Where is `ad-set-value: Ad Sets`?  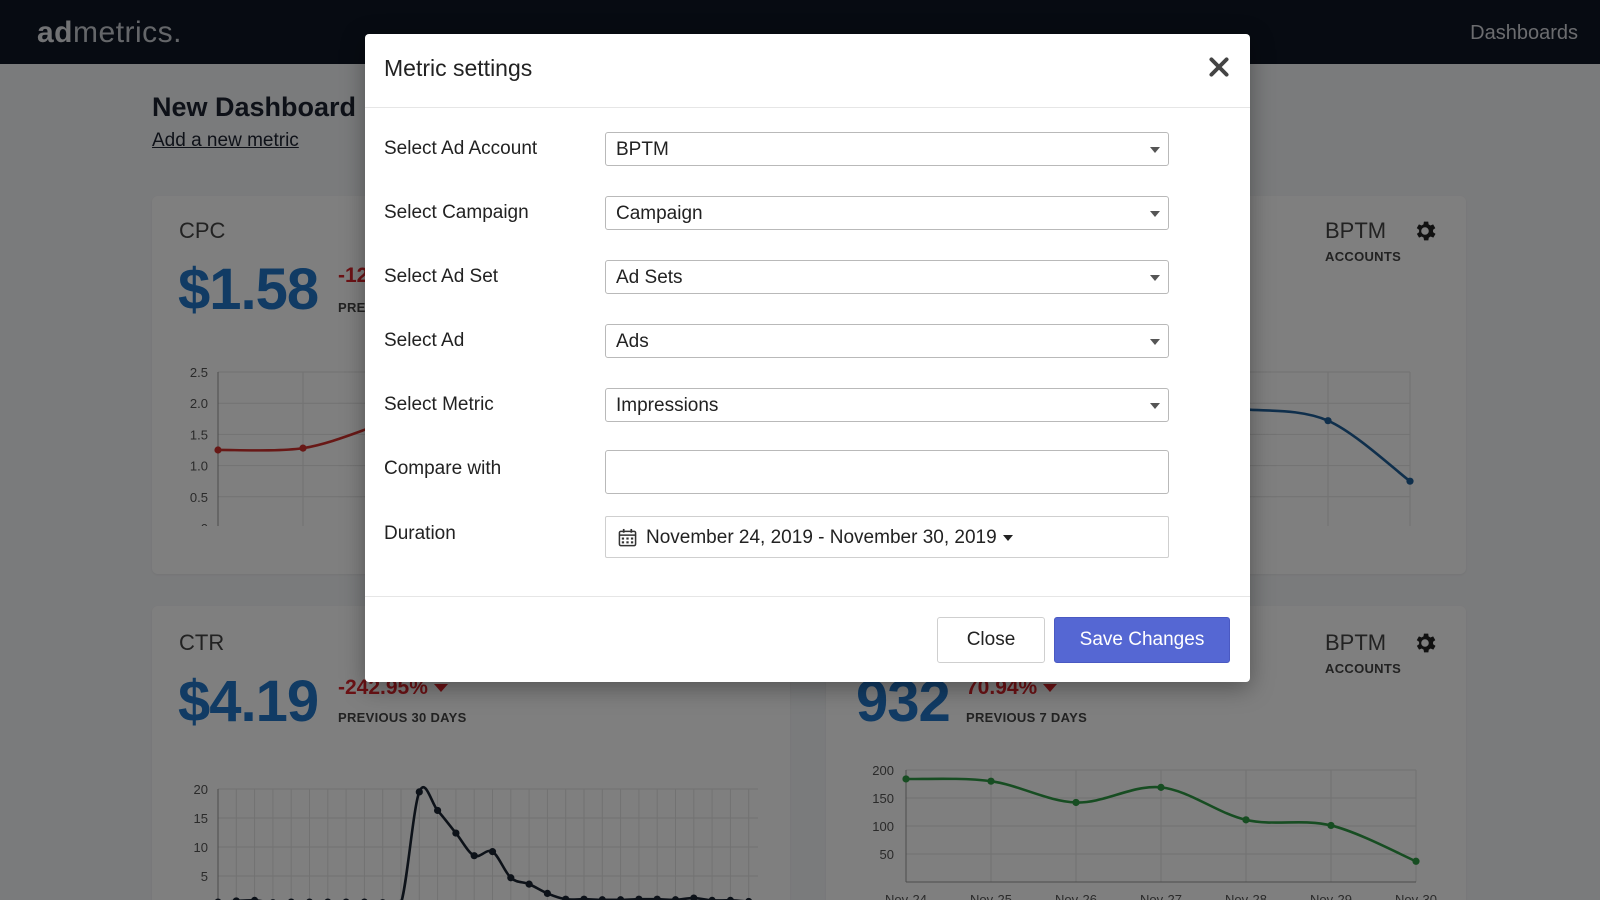 ad-set-value: Ad Sets is located at coordinates (649, 277).